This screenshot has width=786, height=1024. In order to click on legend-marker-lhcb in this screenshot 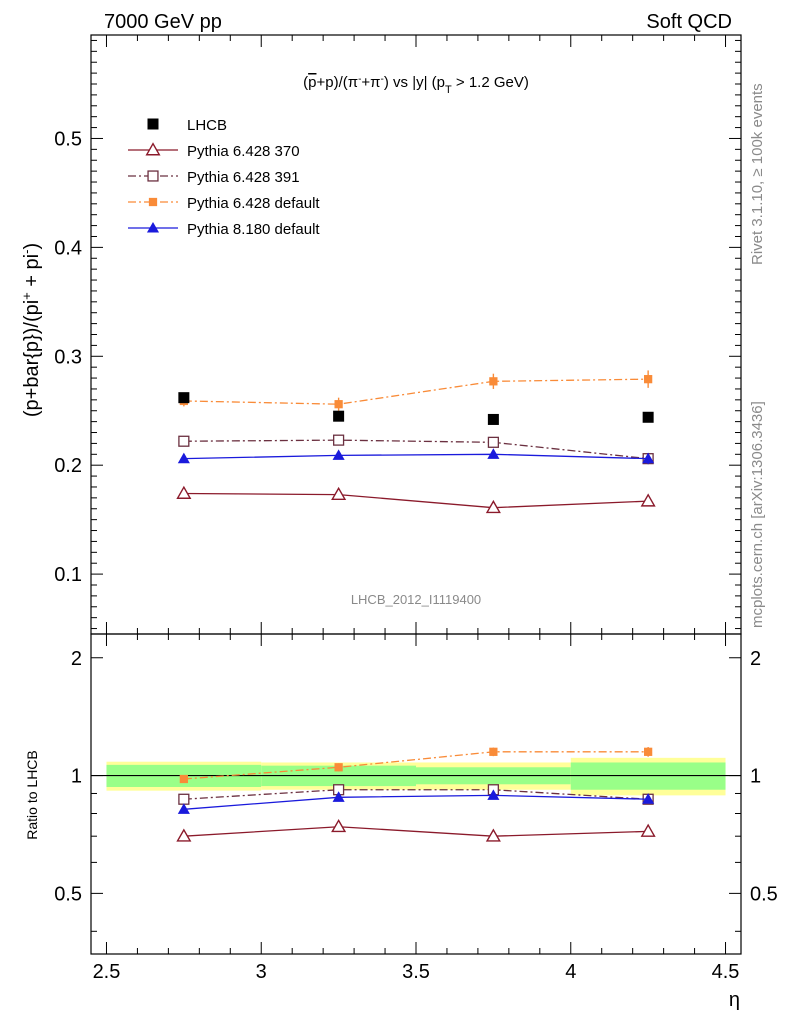, I will do `click(153, 124)`.